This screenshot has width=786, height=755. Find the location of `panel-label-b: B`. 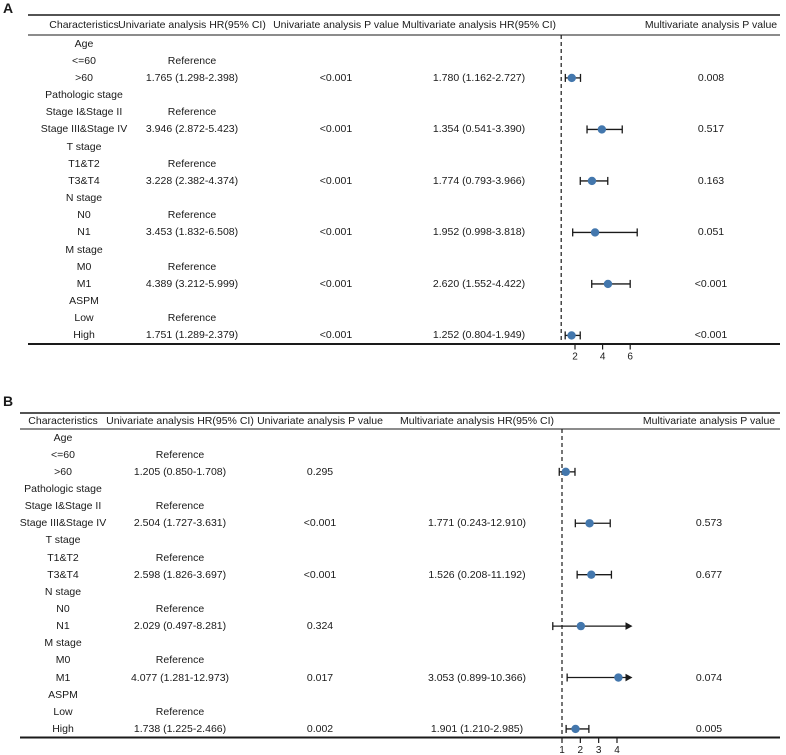

panel-label-b: B is located at coordinates (8, 401).